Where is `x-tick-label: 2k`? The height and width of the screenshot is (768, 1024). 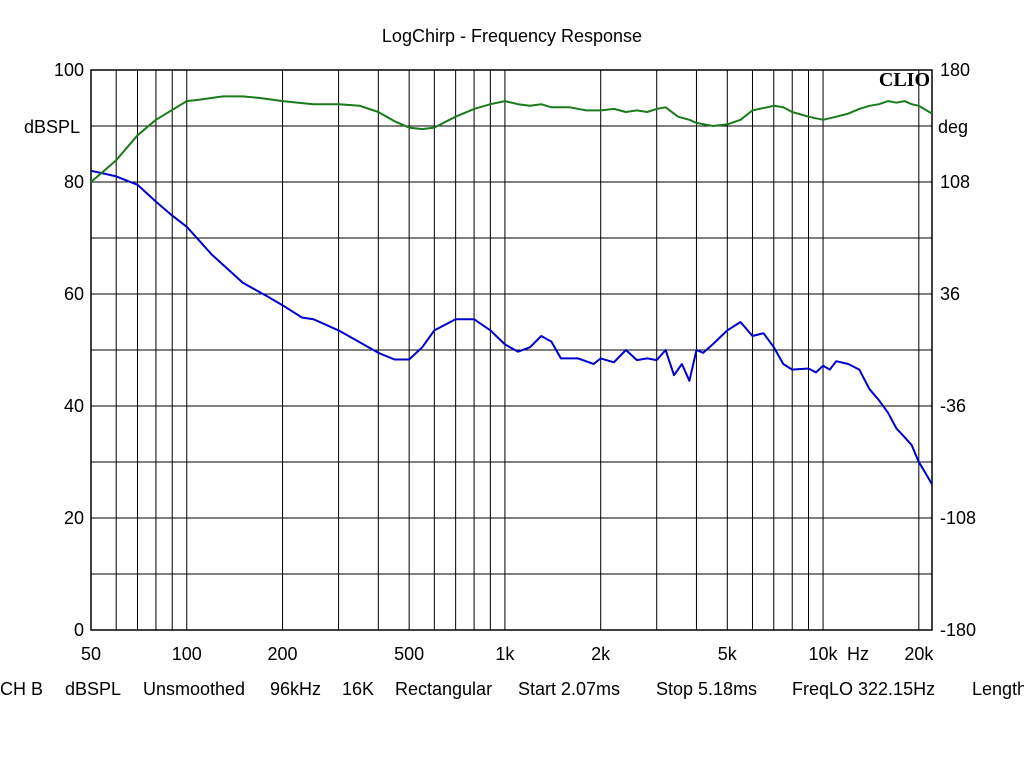 x-tick-label: 2k is located at coordinates (601, 654).